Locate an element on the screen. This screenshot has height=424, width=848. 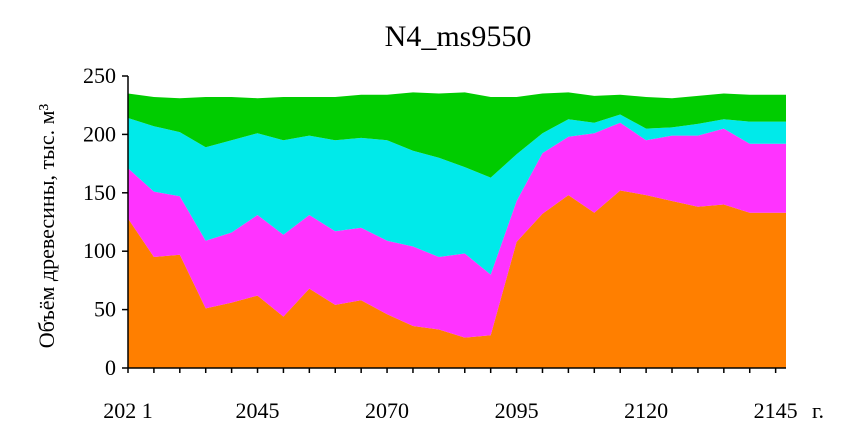
y-tick-label: 200 is located at coordinates (99, 133).